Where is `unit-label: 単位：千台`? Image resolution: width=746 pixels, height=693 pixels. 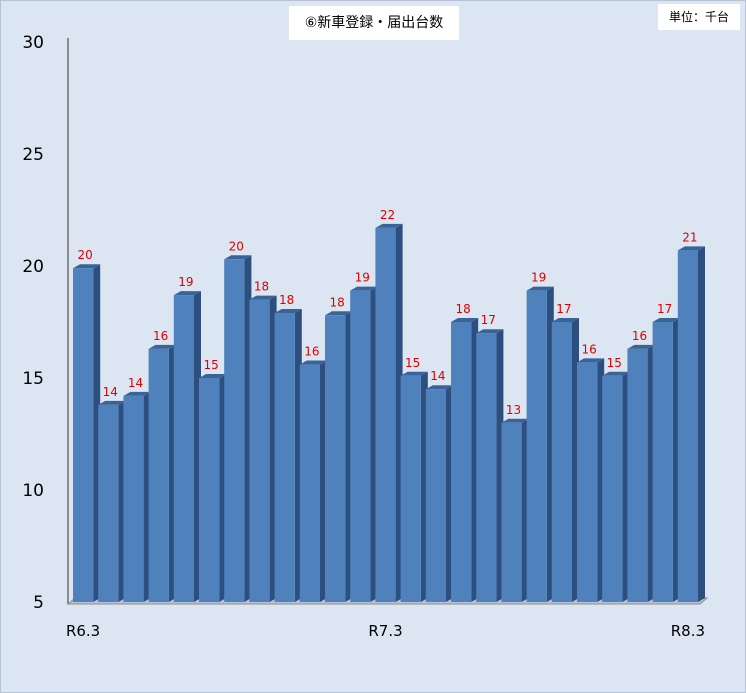
unit-label: 単位：千台 is located at coordinates (699, 17).